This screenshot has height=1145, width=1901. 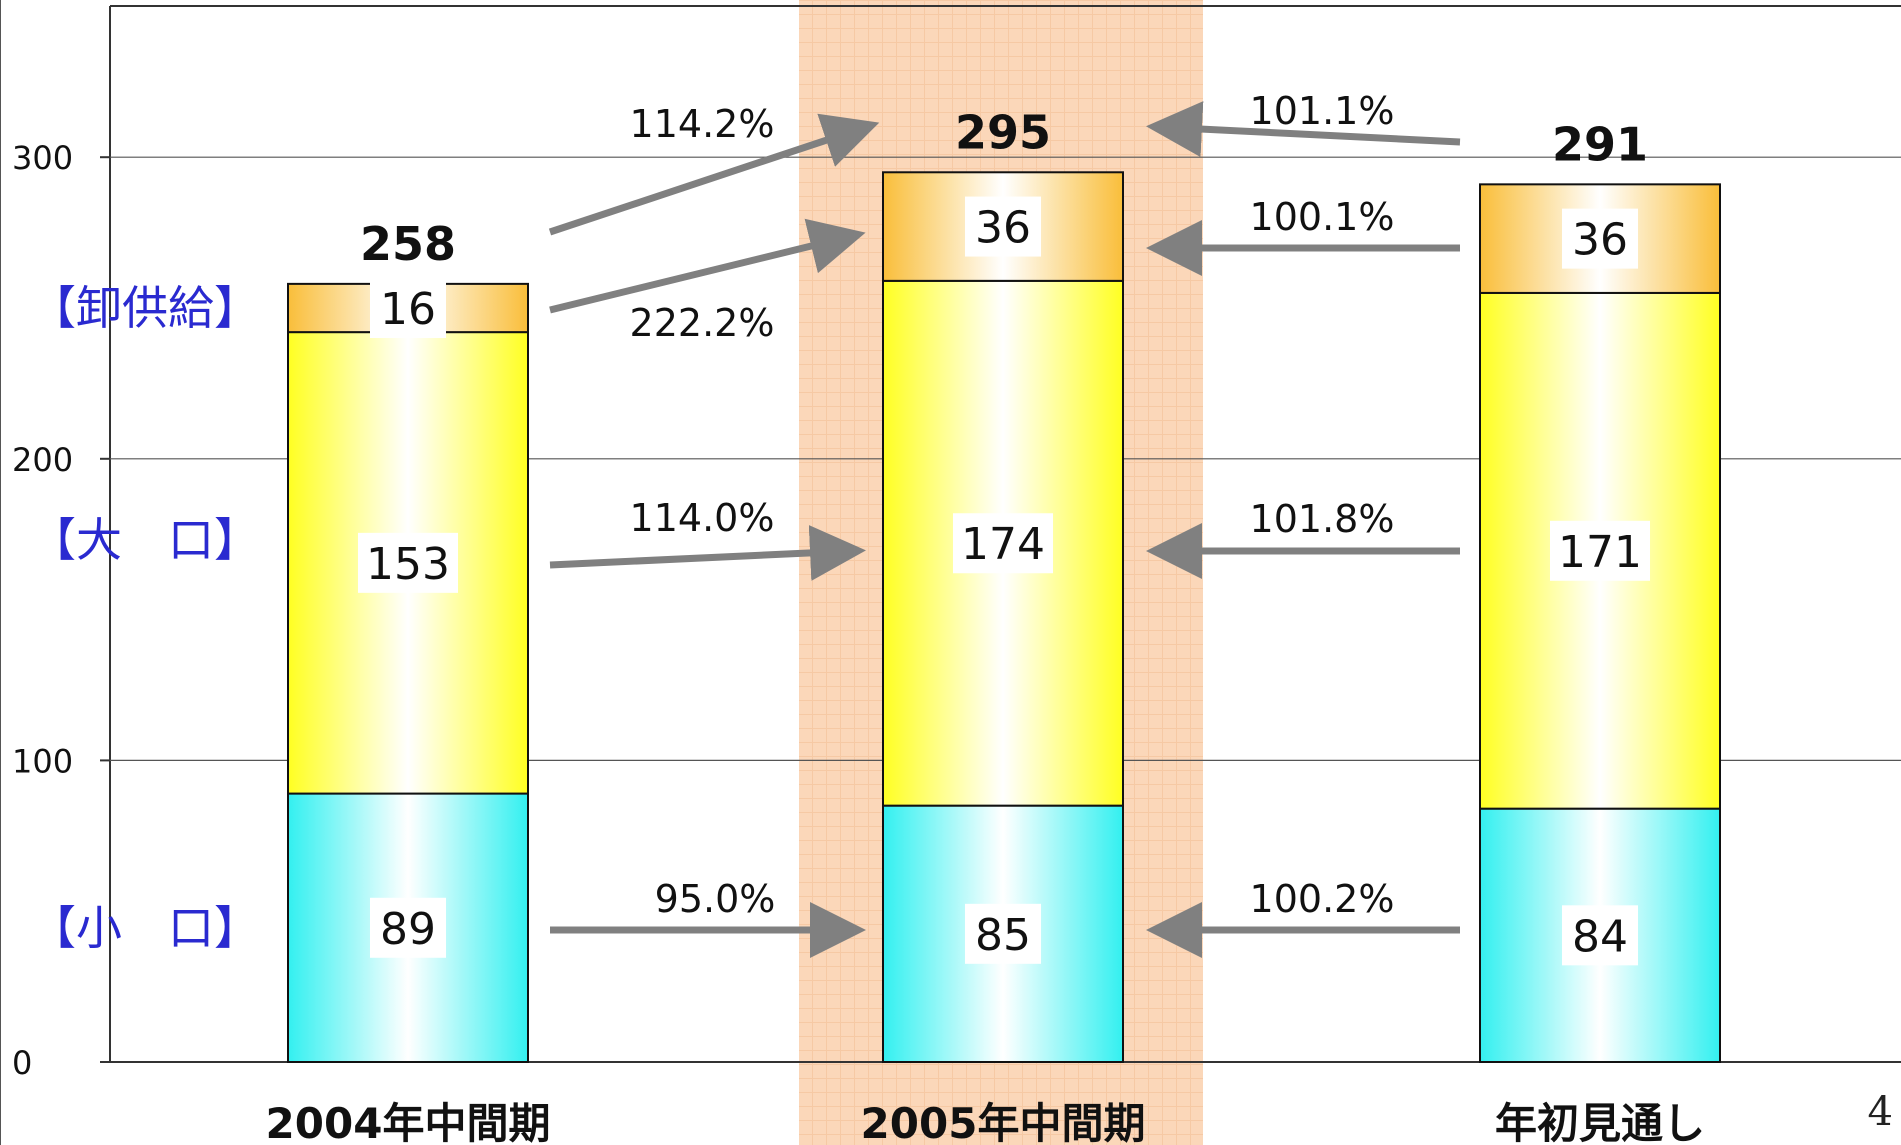 What do you see at coordinates (1880, 1112) in the screenshot?
I see `page-number: 4` at bounding box center [1880, 1112].